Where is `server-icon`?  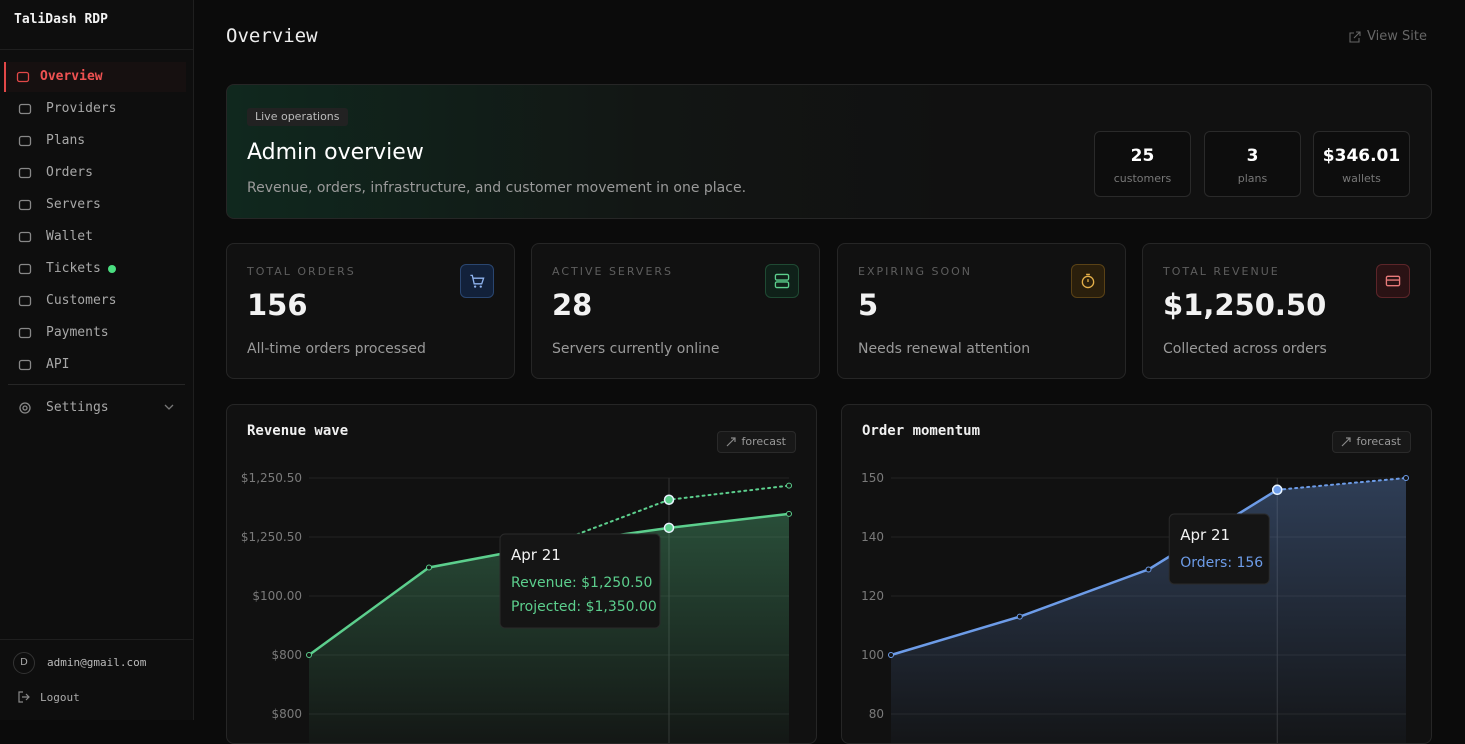 server-icon is located at coordinates (782, 281).